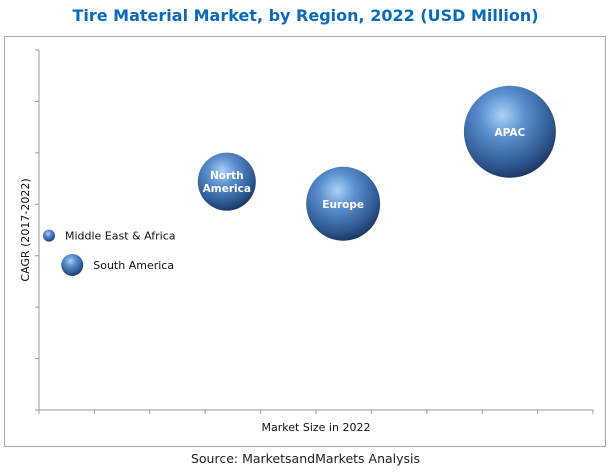 This screenshot has width=611, height=473. What do you see at coordinates (305, 458) in the screenshot?
I see `source-note: Source: MarketsandMarkets Analysis` at bounding box center [305, 458].